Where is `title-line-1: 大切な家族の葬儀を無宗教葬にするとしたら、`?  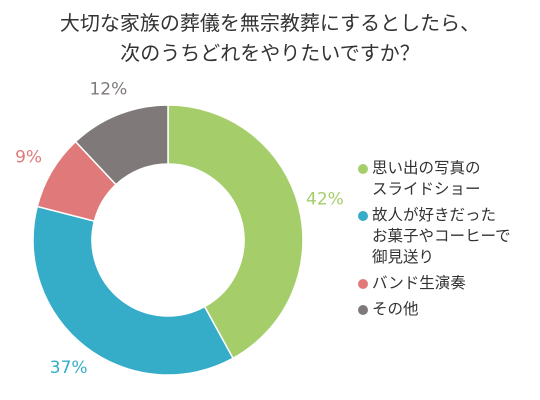
title-line-1: 大切な家族の葬儀を無宗教葬にするとしたら、 is located at coordinates (270, 23).